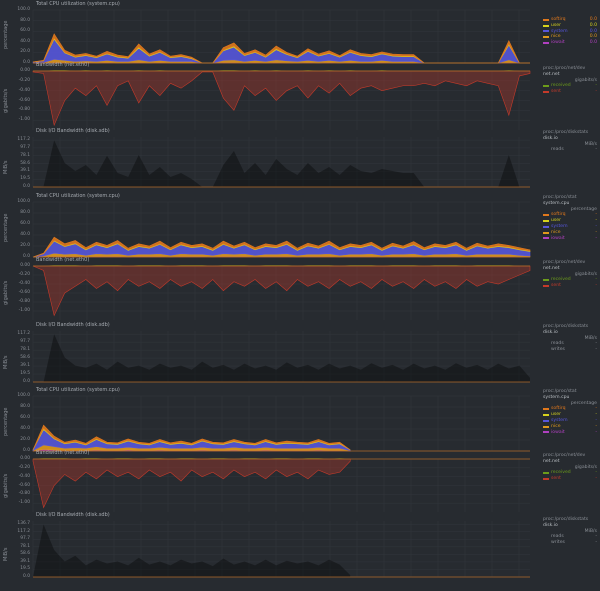  What do you see at coordinates (593, 37) in the screenshot?
I see `legend-item-value: 0.0` at bounding box center [593, 37].